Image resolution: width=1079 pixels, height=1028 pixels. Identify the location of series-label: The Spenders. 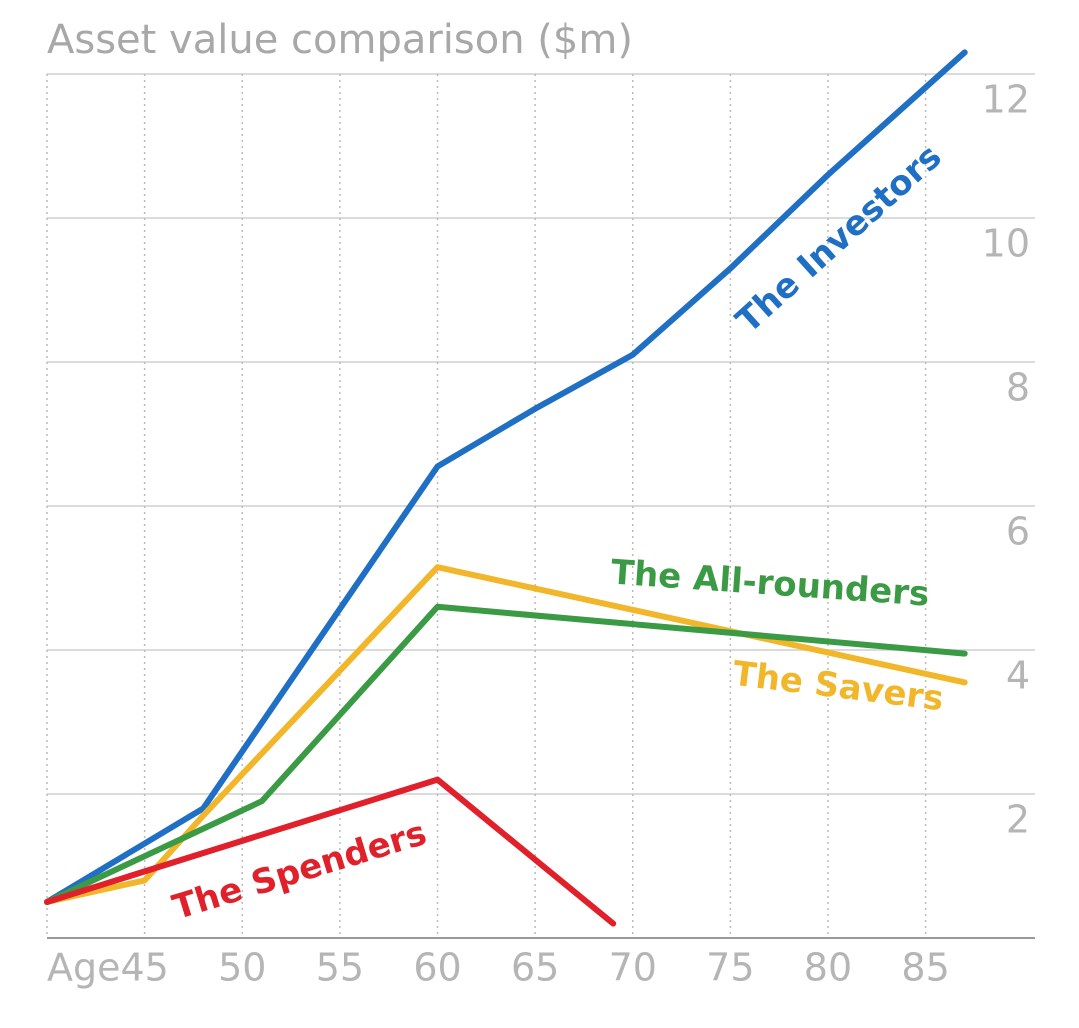
(299, 870).